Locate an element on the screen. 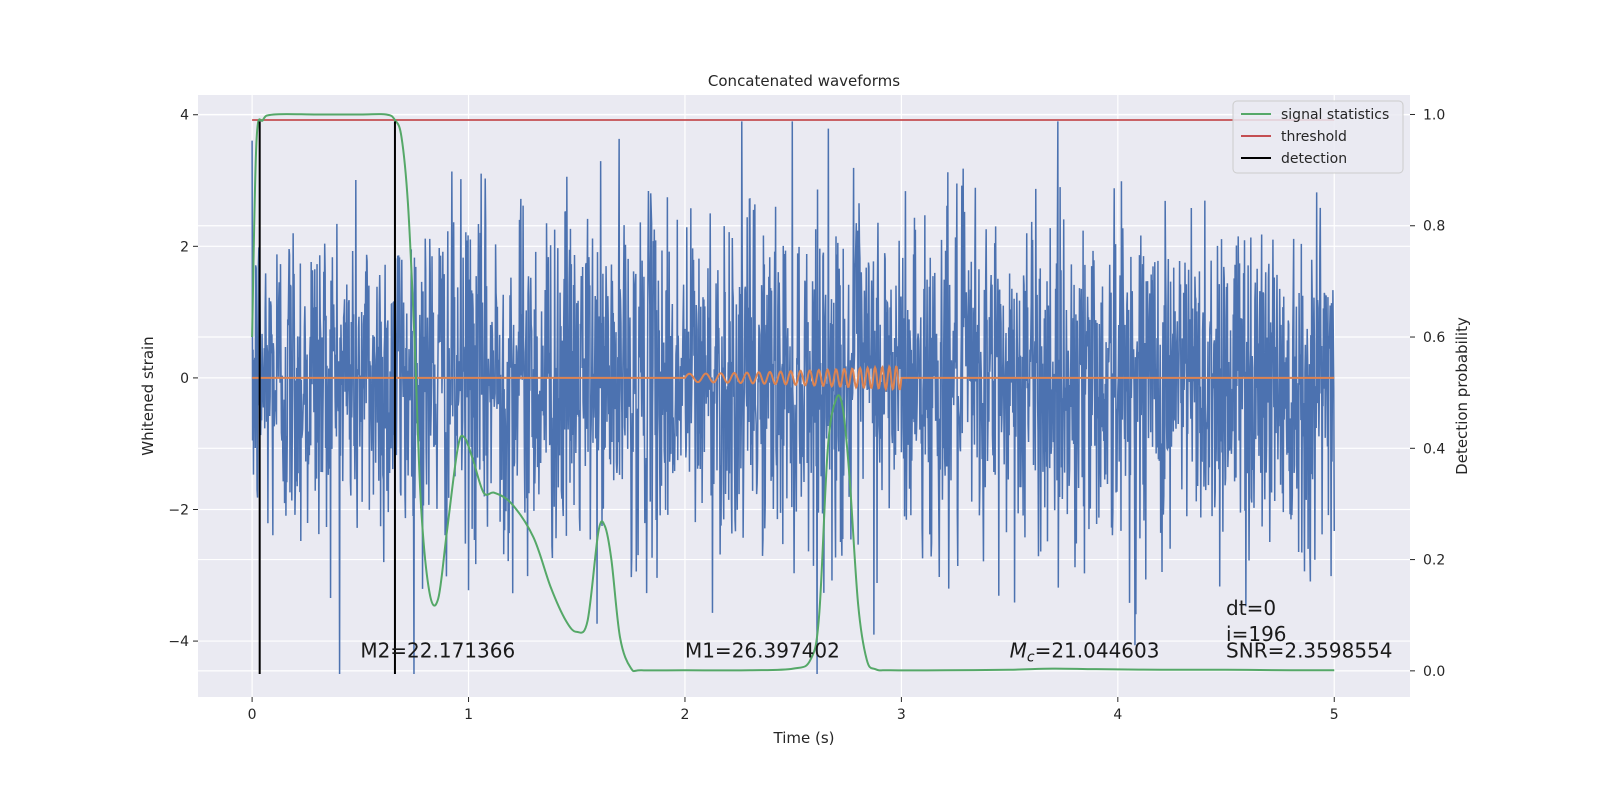 This screenshot has height=800, width=1600. y2-tick-label: 0.4 is located at coordinates (1434, 449).